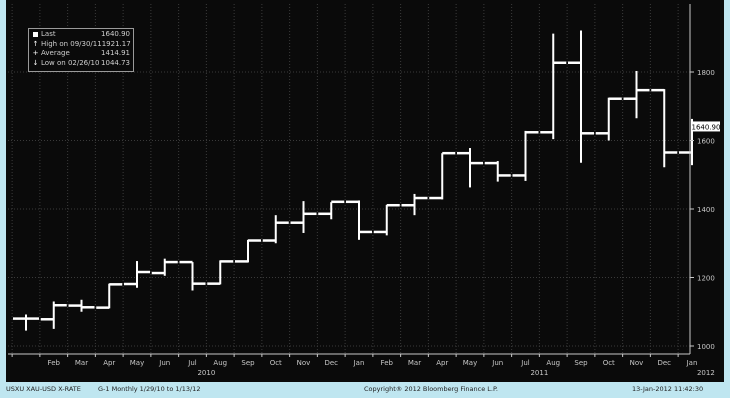 This screenshot has width=730, height=398. I want to click on y-axis: 1000 1200 1400 1600 1800, so click(702, 179).